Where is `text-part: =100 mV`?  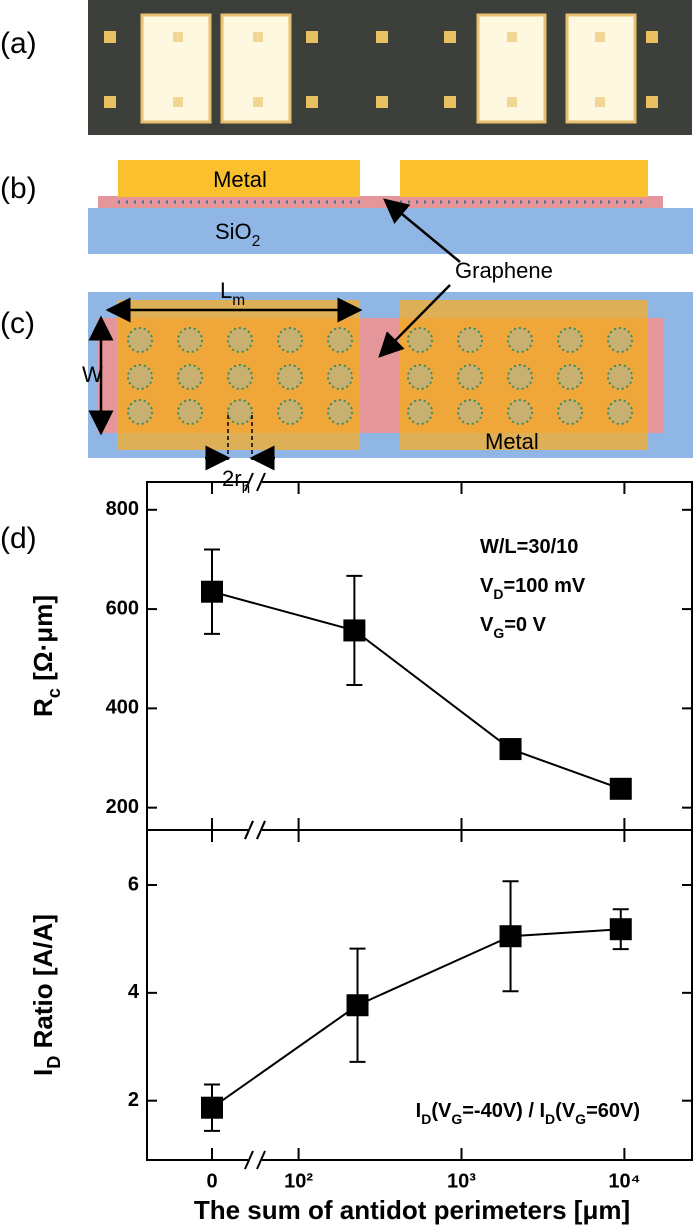 text-part: =100 mV is located at coordinates (544, 586).